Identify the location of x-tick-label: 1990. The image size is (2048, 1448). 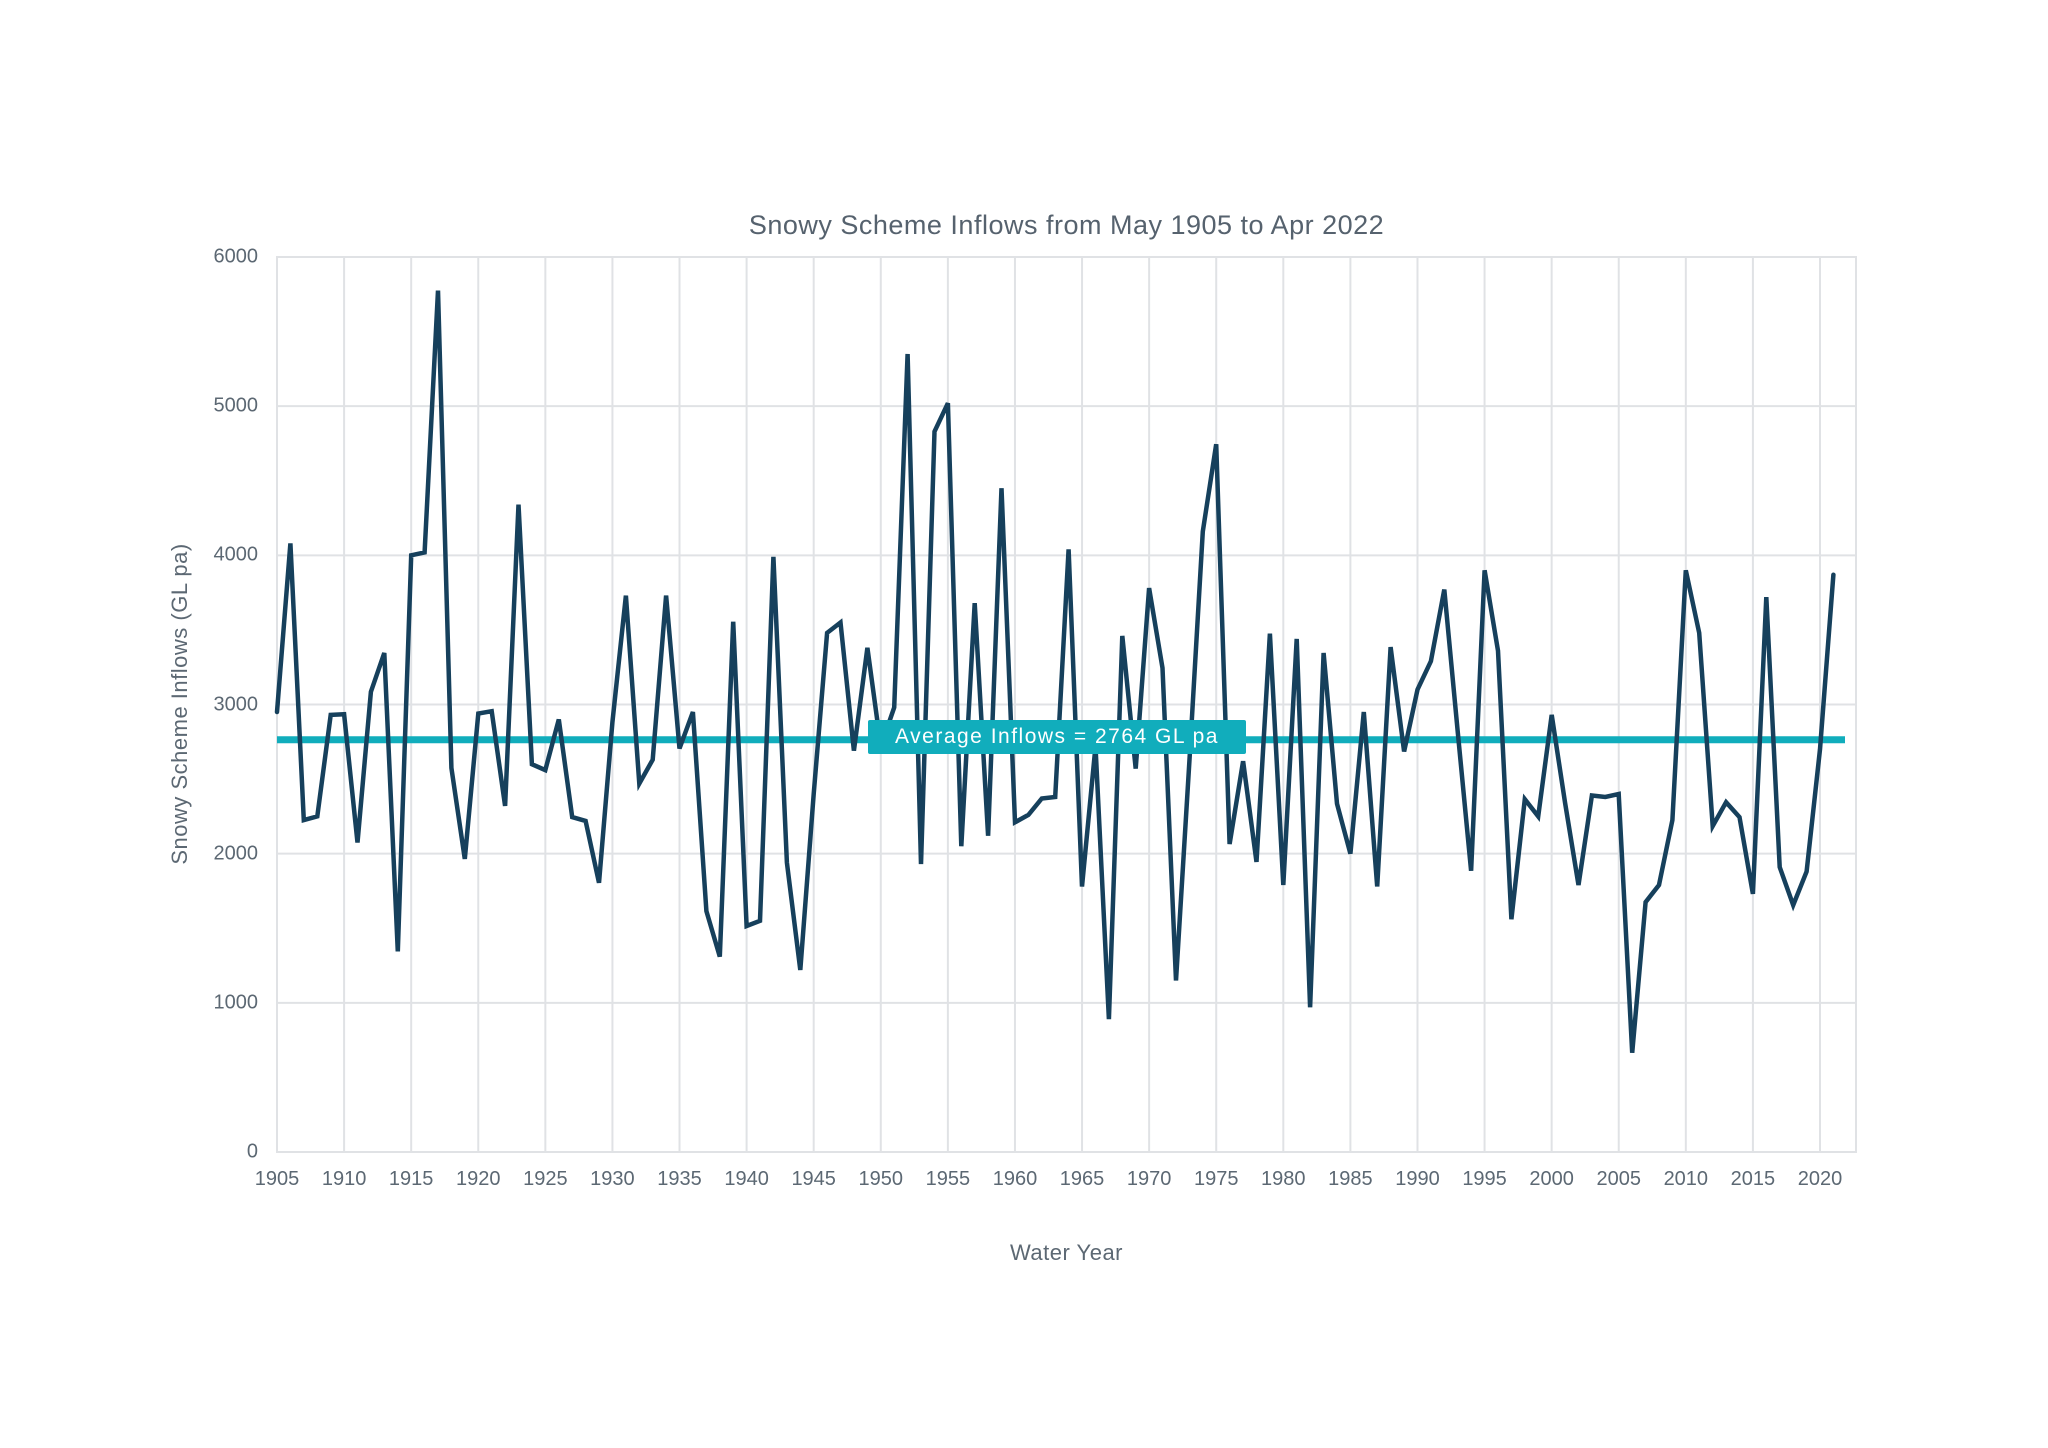
(1417, 1179).